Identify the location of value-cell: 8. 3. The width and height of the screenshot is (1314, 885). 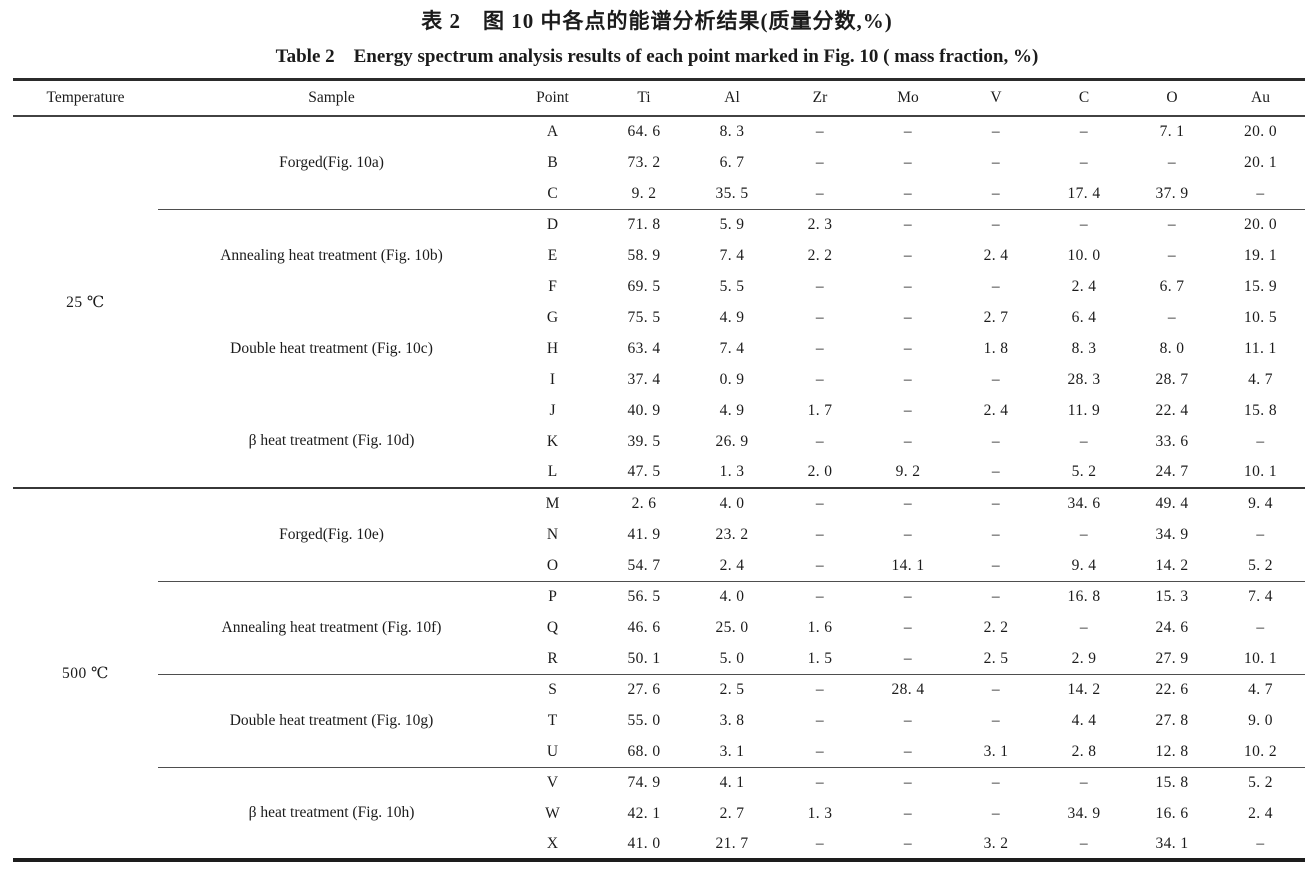
(1084, 348).